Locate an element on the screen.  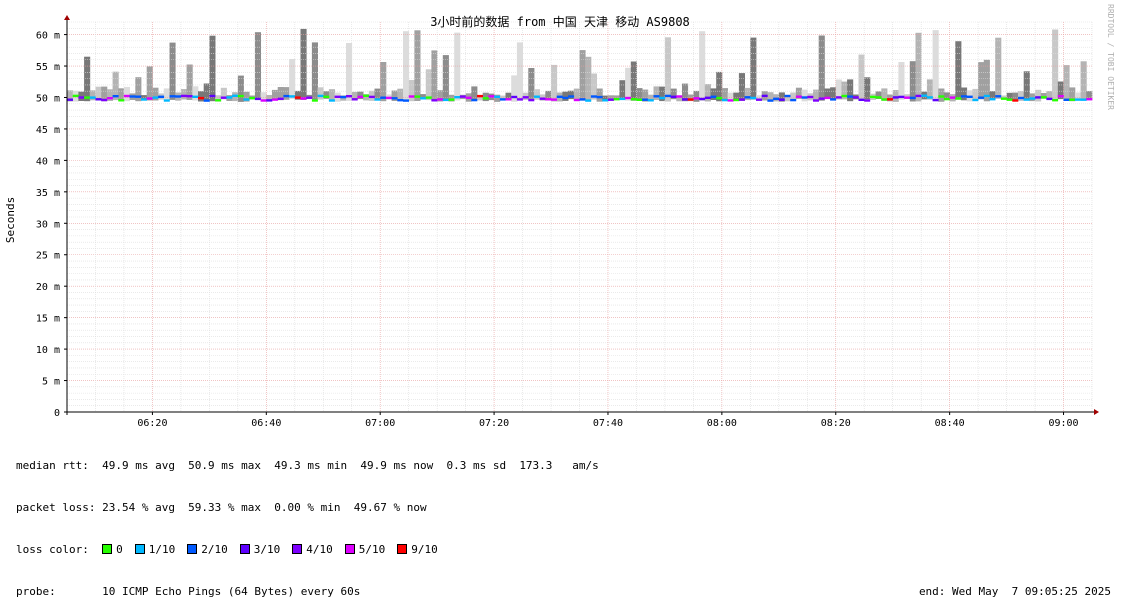
median-rtt-line is located at coordinates (580, 98).